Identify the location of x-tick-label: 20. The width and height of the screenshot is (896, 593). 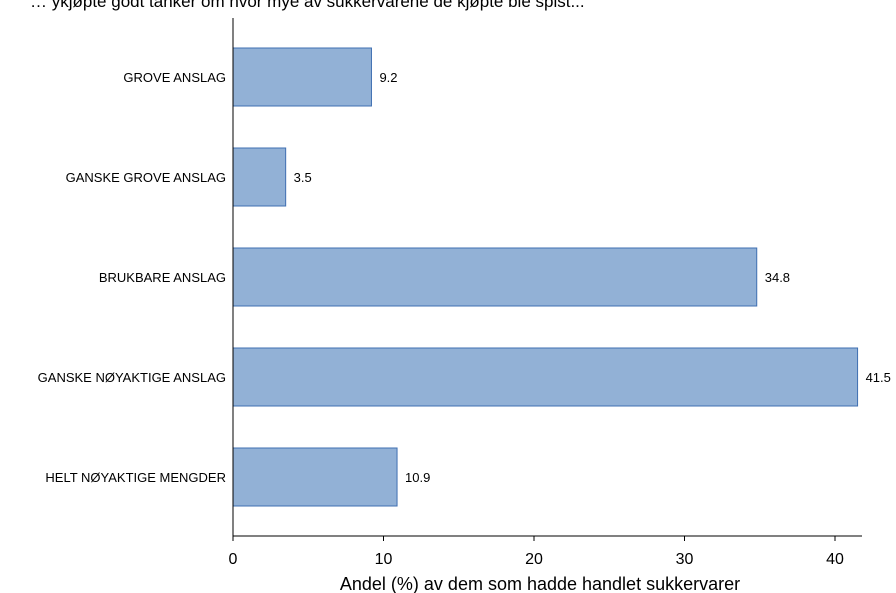
(534, 559).